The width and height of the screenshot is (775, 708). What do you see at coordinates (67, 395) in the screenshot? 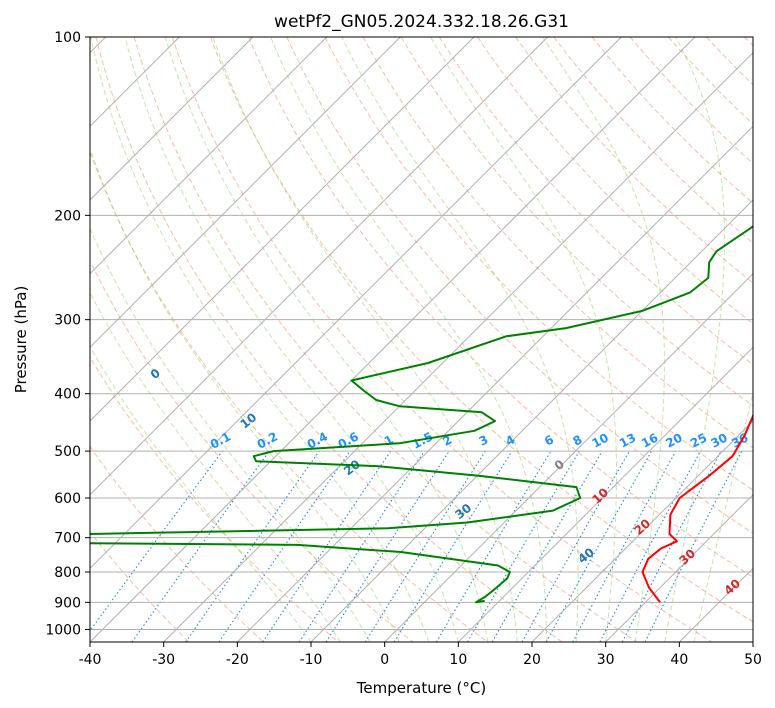
I see `y-tick-label: 400` at bounding box center [67, 395].